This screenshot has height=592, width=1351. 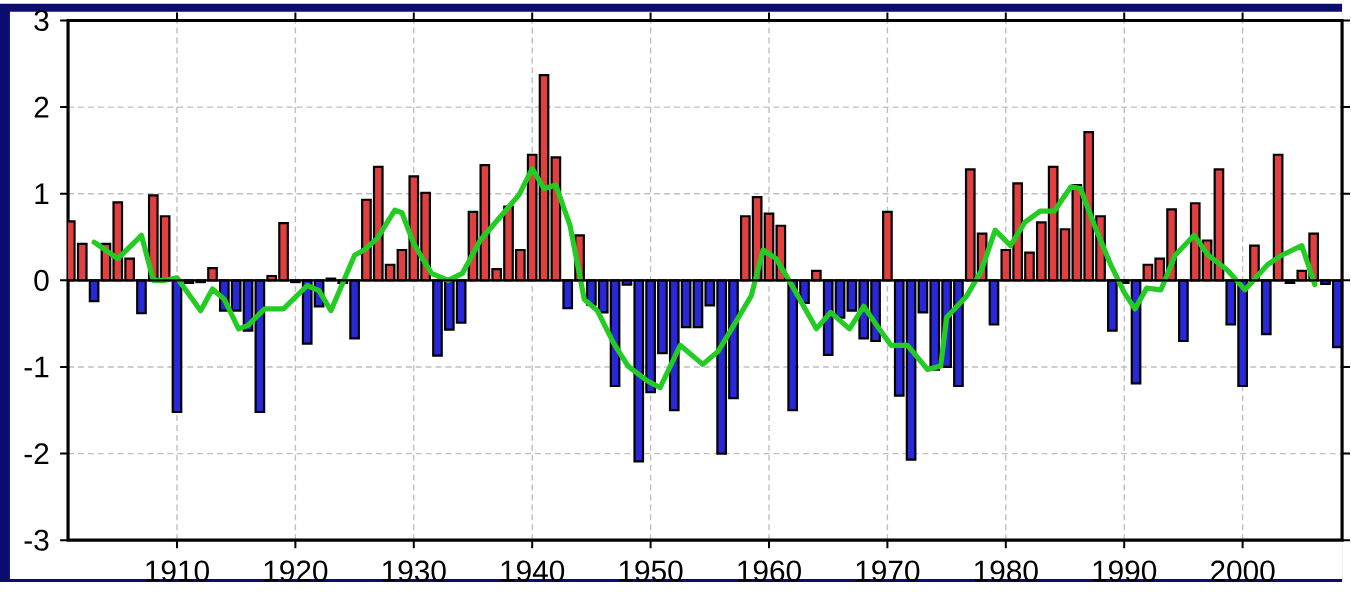 I want to click on x-tick-label: 1910, so click(x=177, y=571).